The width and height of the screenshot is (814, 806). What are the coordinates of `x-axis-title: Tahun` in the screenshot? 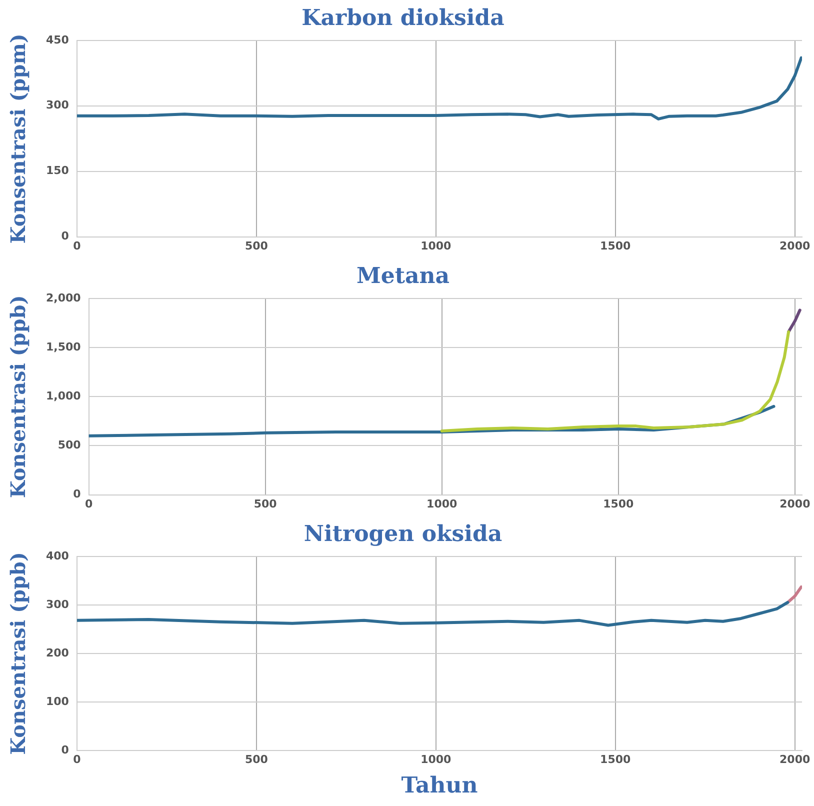 It's located at (439, 785).